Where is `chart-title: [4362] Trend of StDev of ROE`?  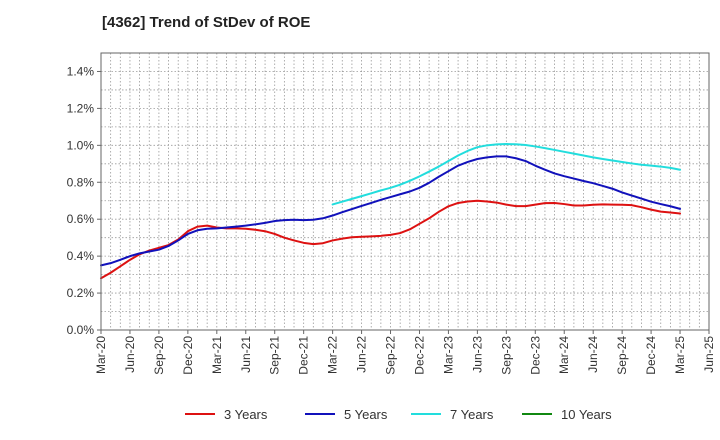 chart-title: [4362] Trend of StDev of ROE is located at coordinates (206, 22).